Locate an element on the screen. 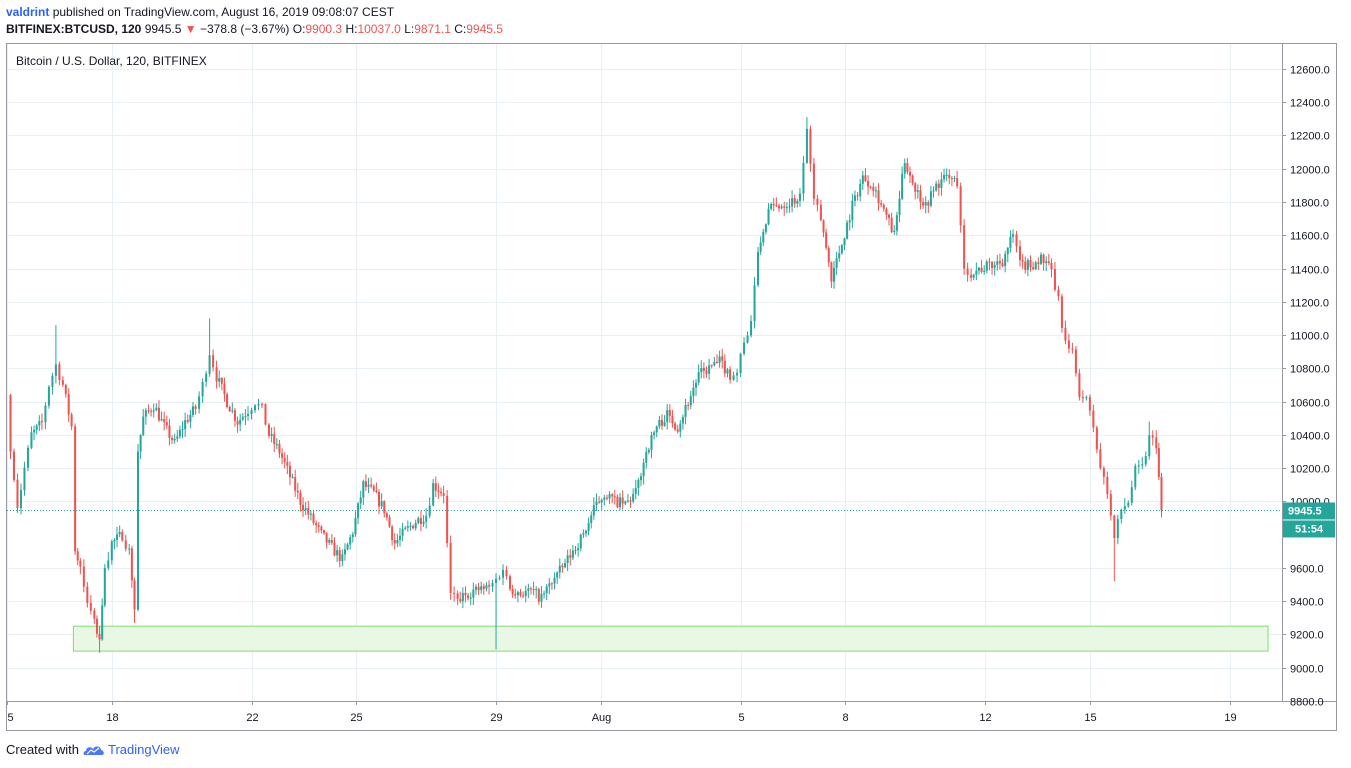  open-label: O: is located at coordinates (299, 29).